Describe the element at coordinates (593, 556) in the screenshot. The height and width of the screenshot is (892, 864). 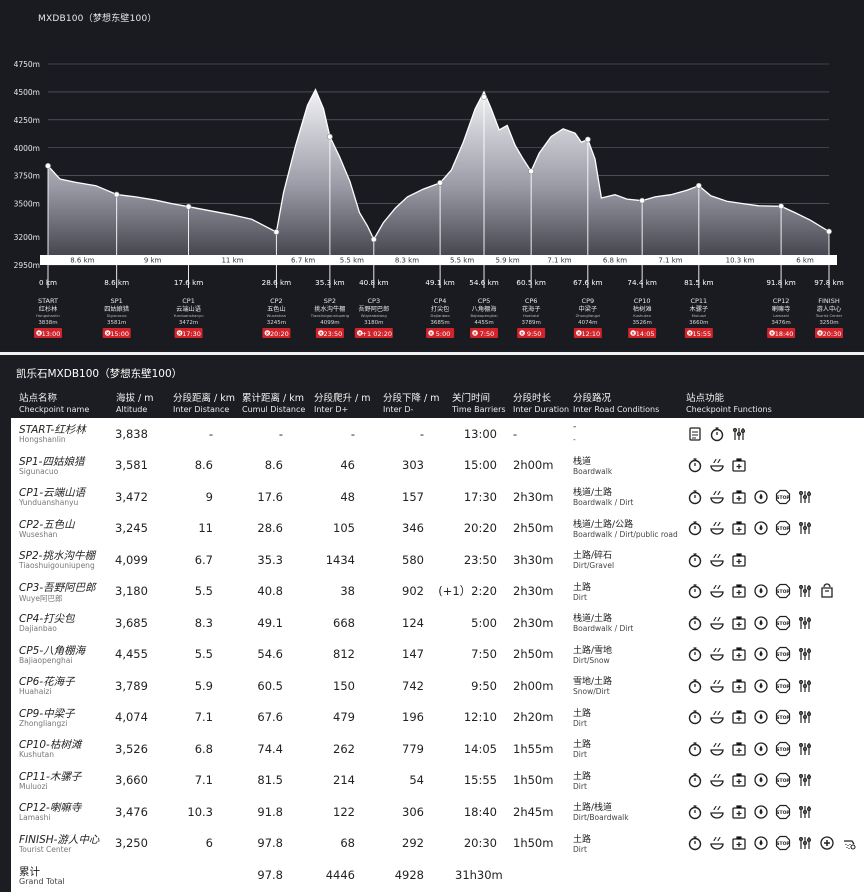
I see `road-condition-zh: 土路/碎石` at that location.